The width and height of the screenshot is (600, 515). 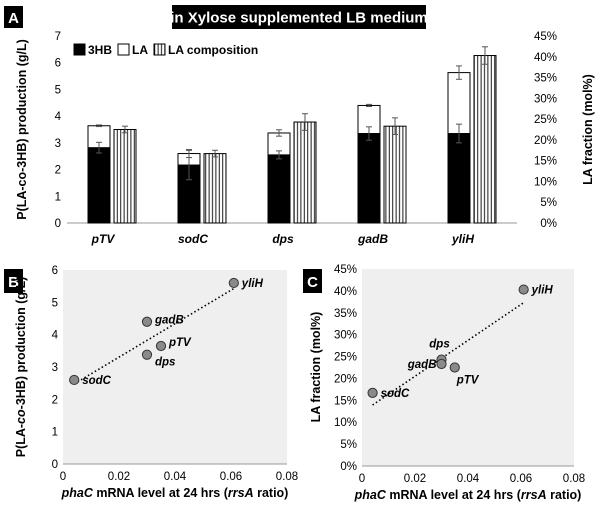 I want to click on figure-title: in Xylose supplemented LB medium, so click(x=299, y=18).